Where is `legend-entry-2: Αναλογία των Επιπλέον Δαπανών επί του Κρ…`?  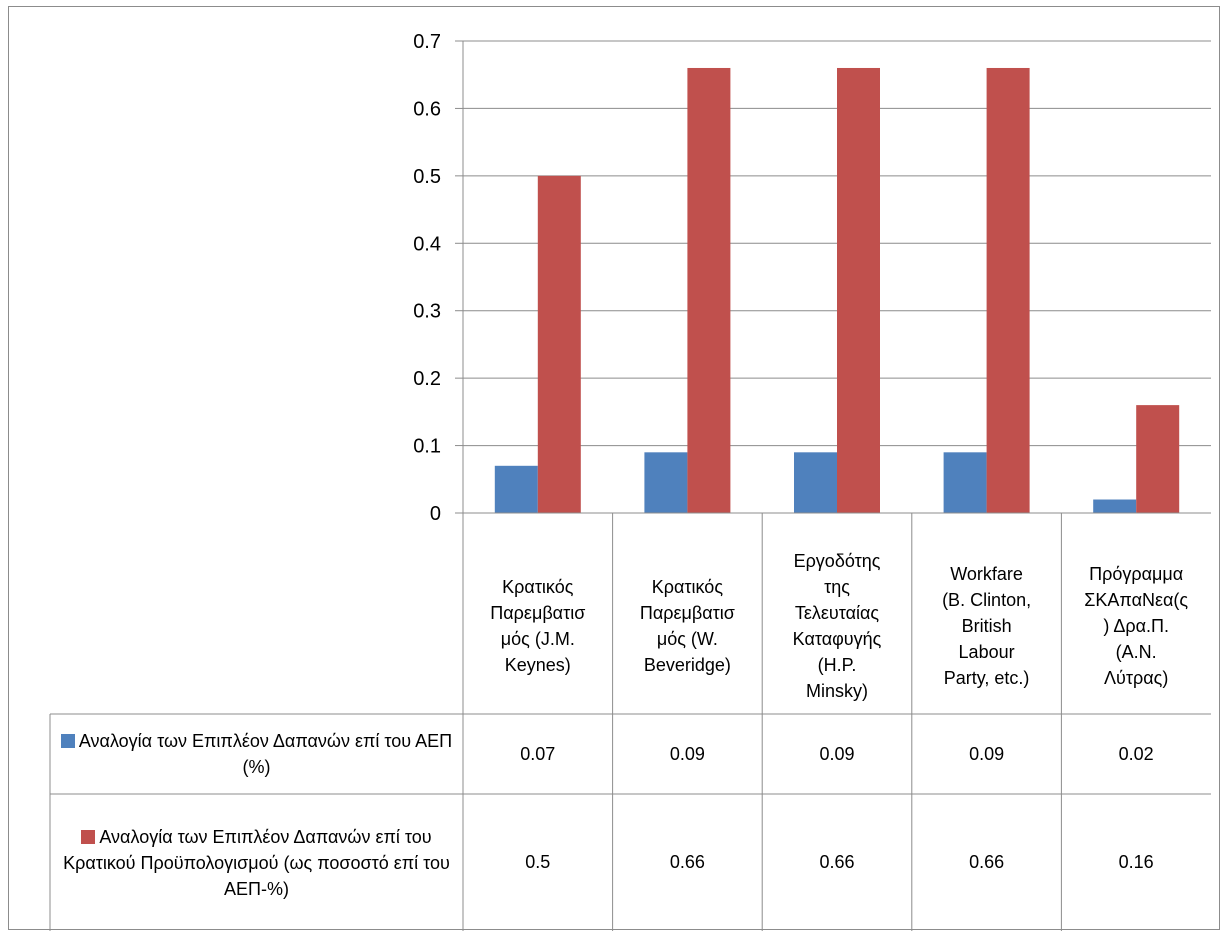 legend-entry-2: Αναλογία των Επιπλέον Δαπανών επί του Κρ… is located at coordinates (256, 862).